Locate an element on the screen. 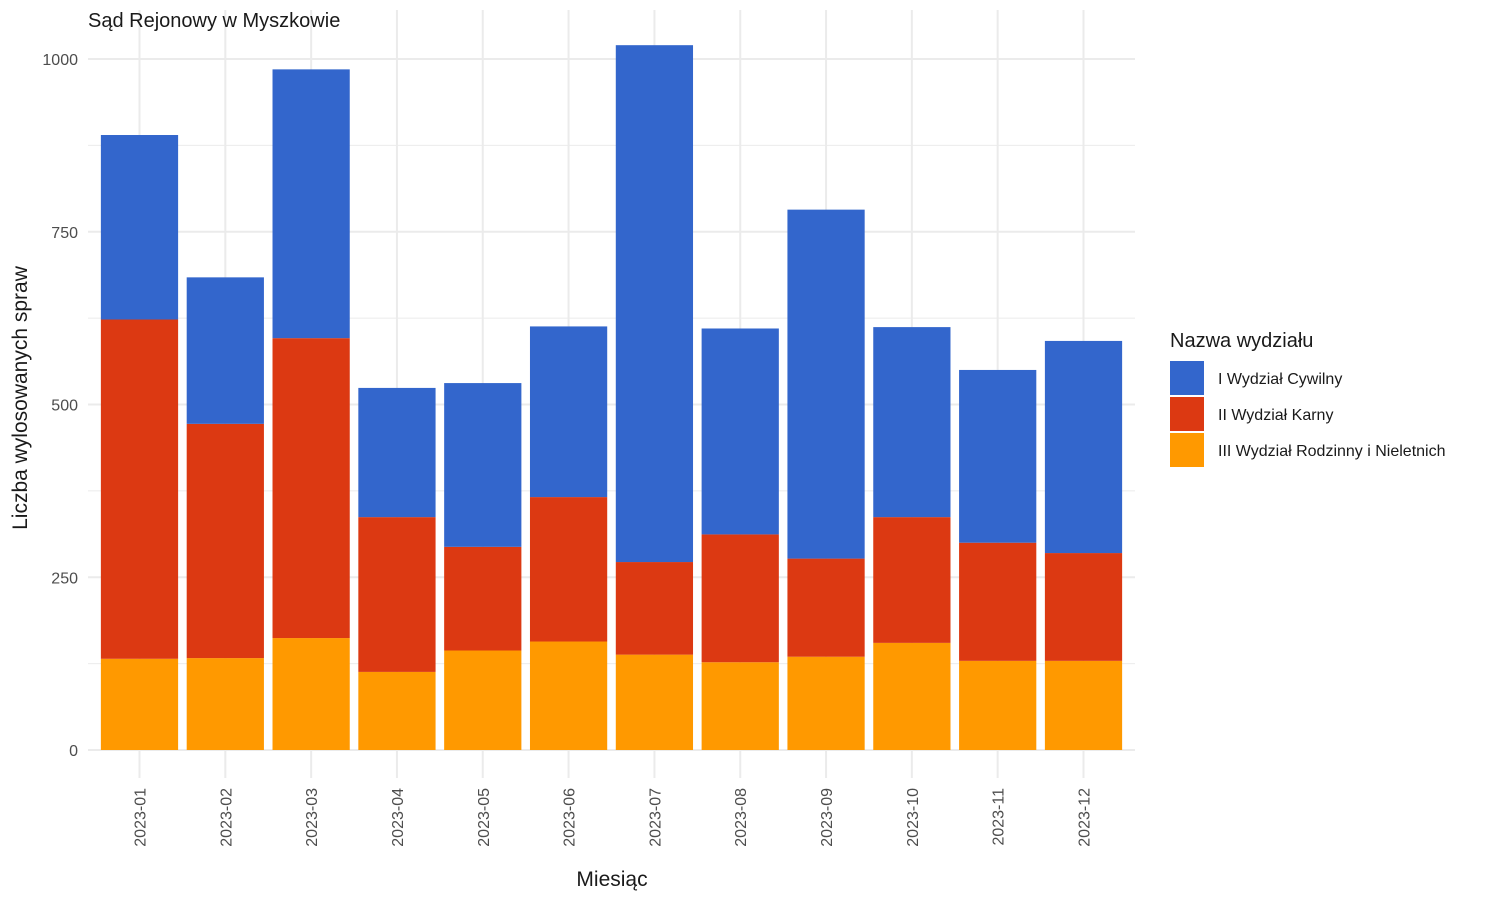 The height and width of the screenshot is (900, 1500). y-tick-label: 0 is located at coordinates (73, 751).